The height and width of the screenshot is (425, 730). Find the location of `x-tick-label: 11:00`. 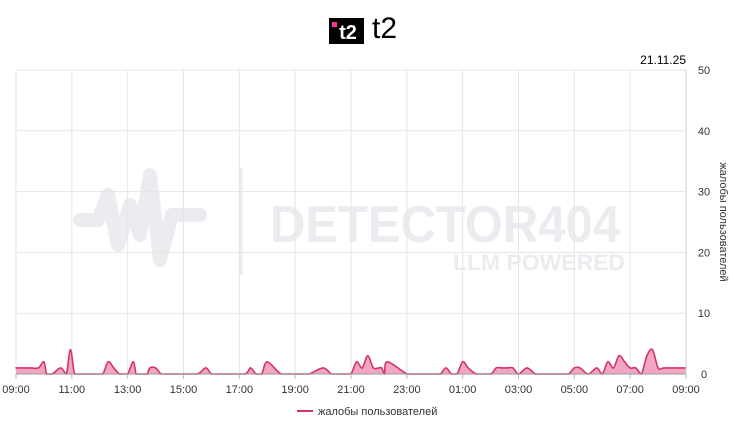

x-tick-label: 11:00 is located at coordinates (71, 390).